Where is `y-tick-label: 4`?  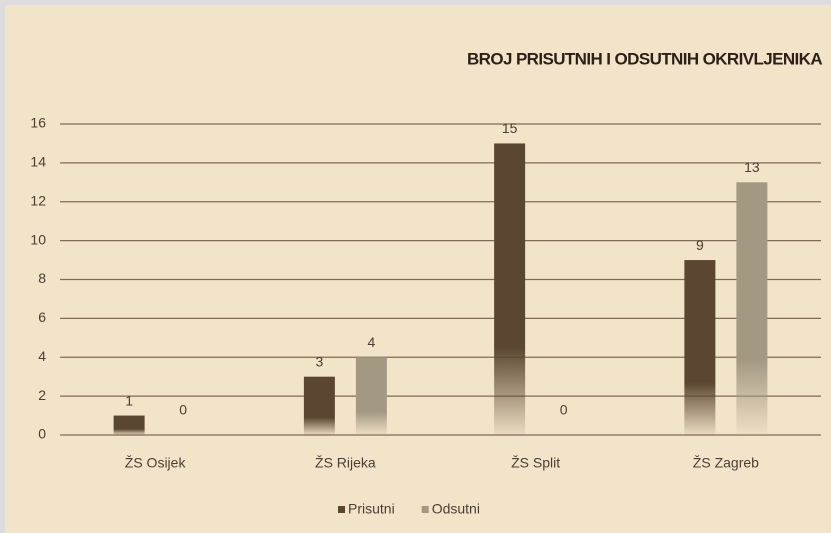 y-tick-label: 4 is located at coordinates (42, 356).